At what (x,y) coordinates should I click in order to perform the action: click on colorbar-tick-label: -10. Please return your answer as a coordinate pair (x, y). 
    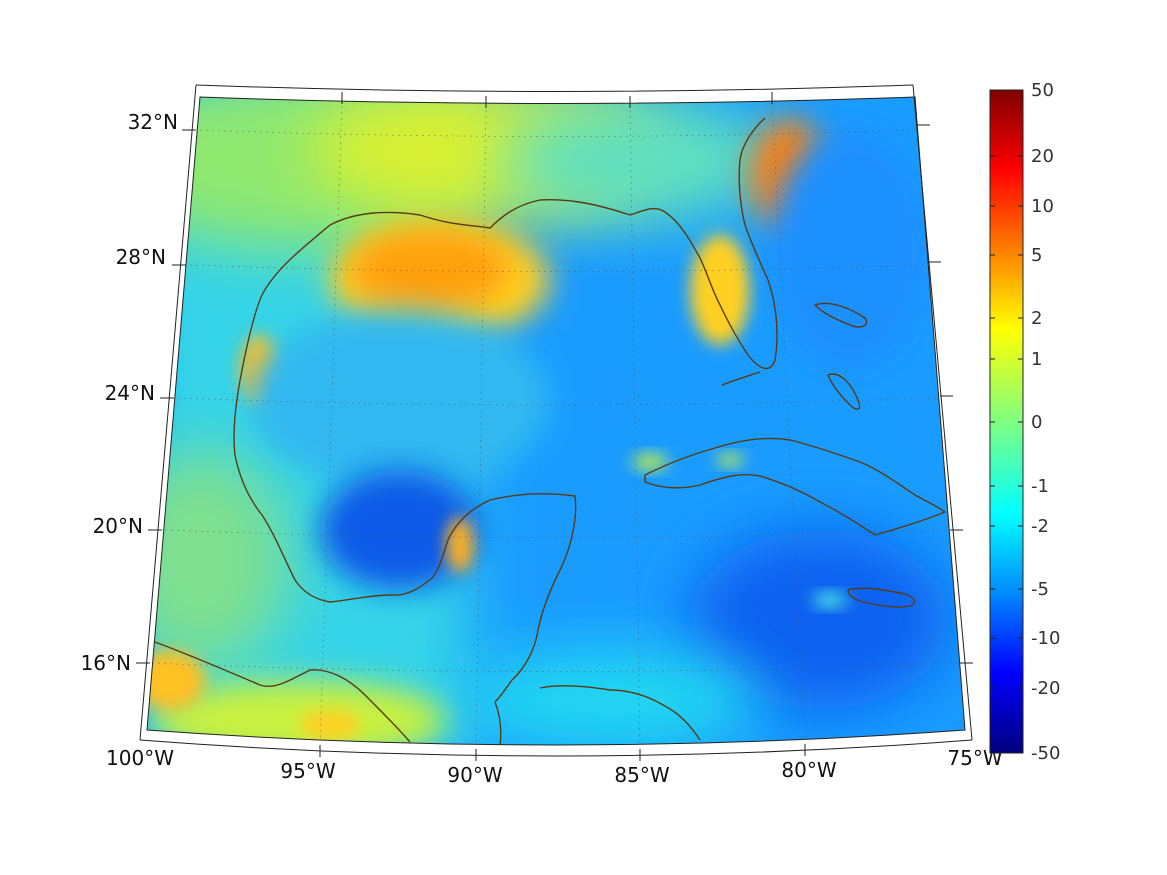
    Looking at the image, I should click on (1045, 638).